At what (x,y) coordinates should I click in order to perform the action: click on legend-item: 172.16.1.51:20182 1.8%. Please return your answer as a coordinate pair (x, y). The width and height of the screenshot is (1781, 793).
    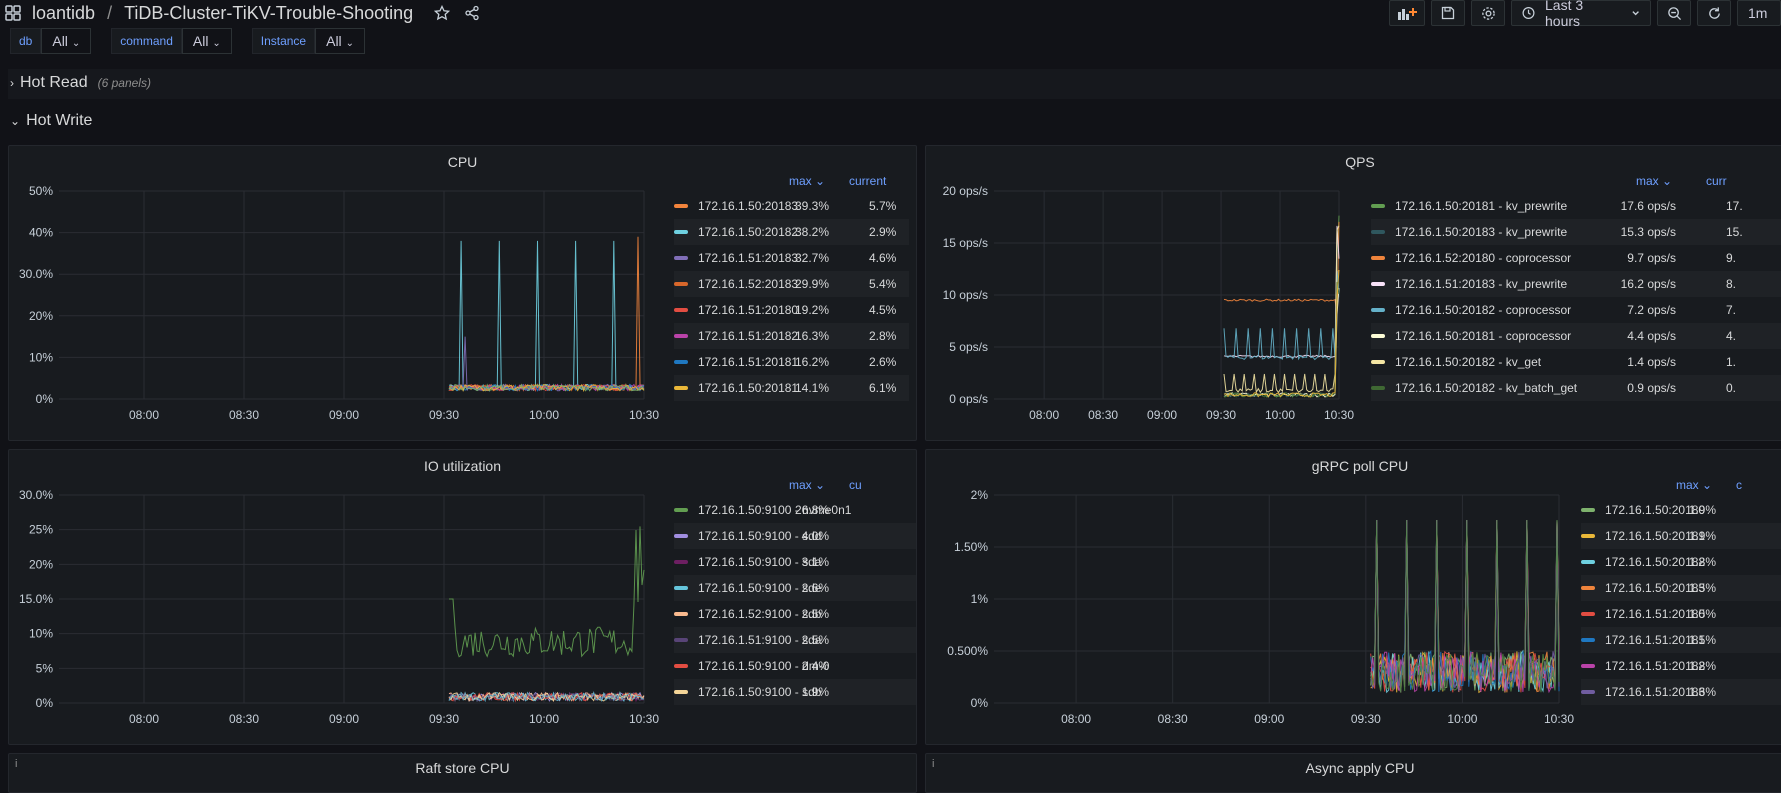
    Looking at the image, I should click on (1681, 666).